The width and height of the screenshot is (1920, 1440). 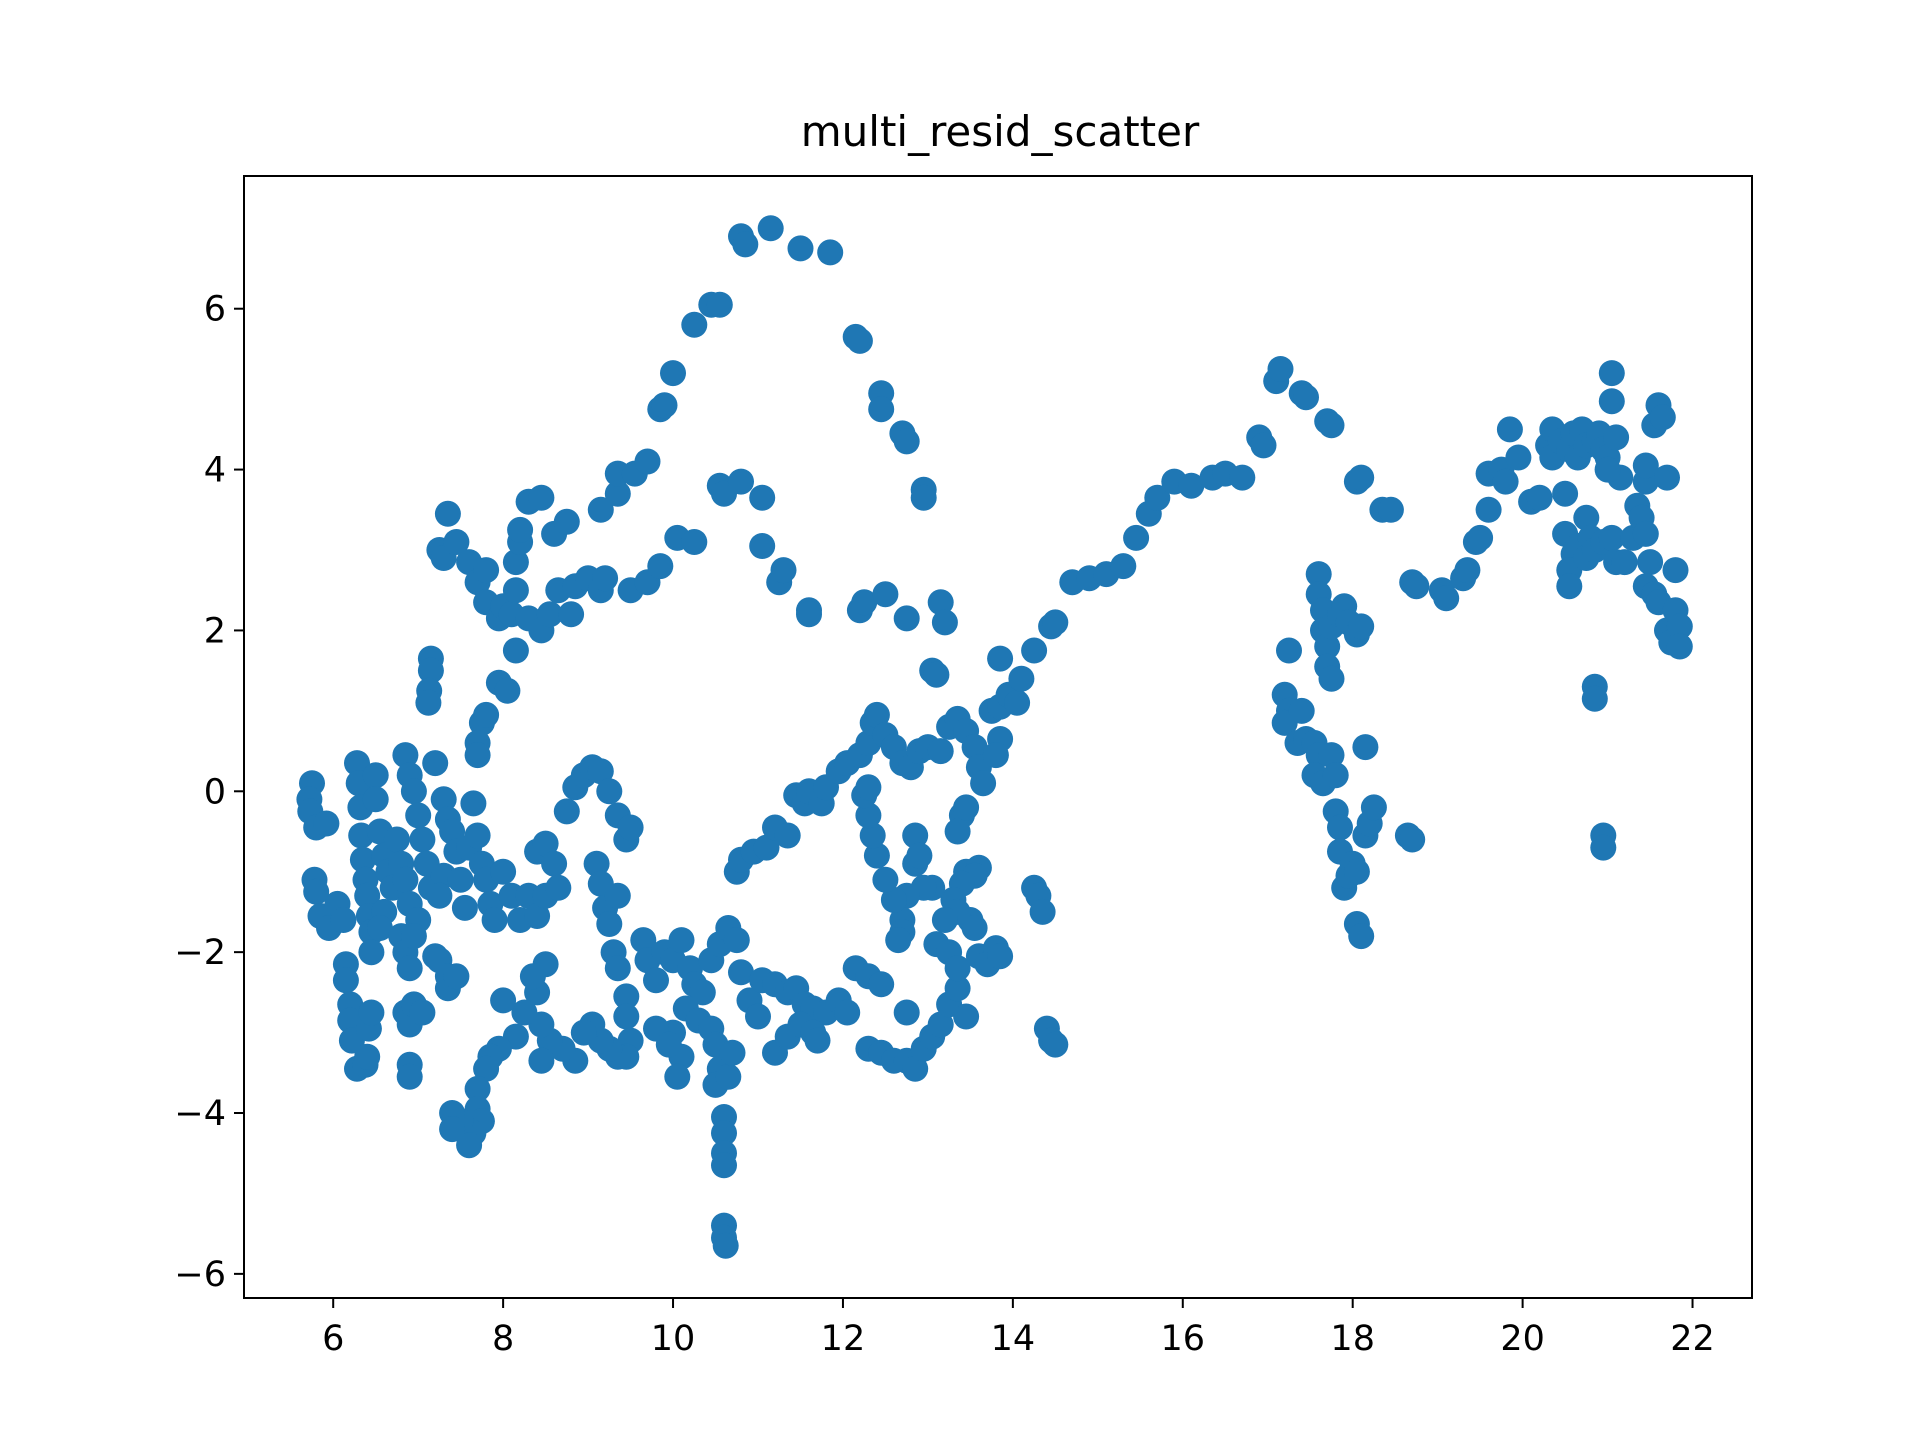 I want to click on x-tick-label: 14, so click(x=1013, y=1339).